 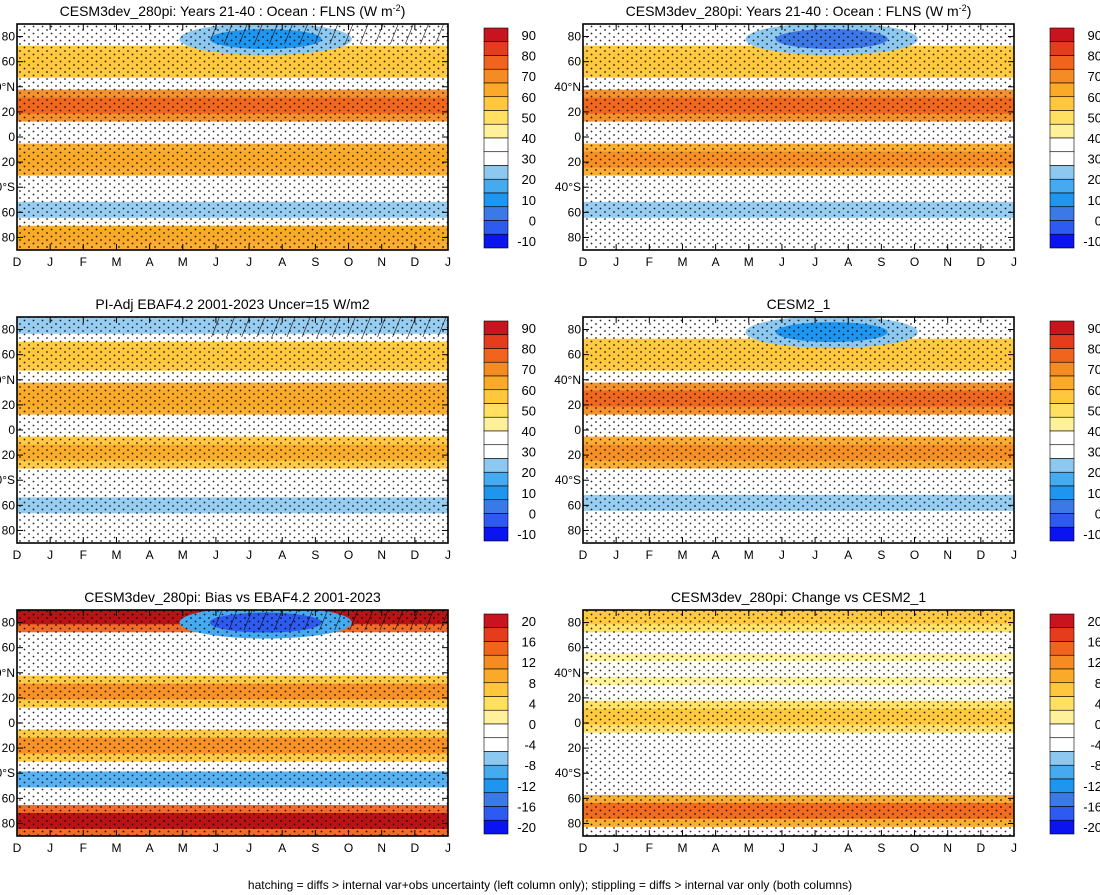 What do you see at coordinates (530, 765) in the screenshot?
I see `colorbar-label: -8` at bounding box center [530, 765].